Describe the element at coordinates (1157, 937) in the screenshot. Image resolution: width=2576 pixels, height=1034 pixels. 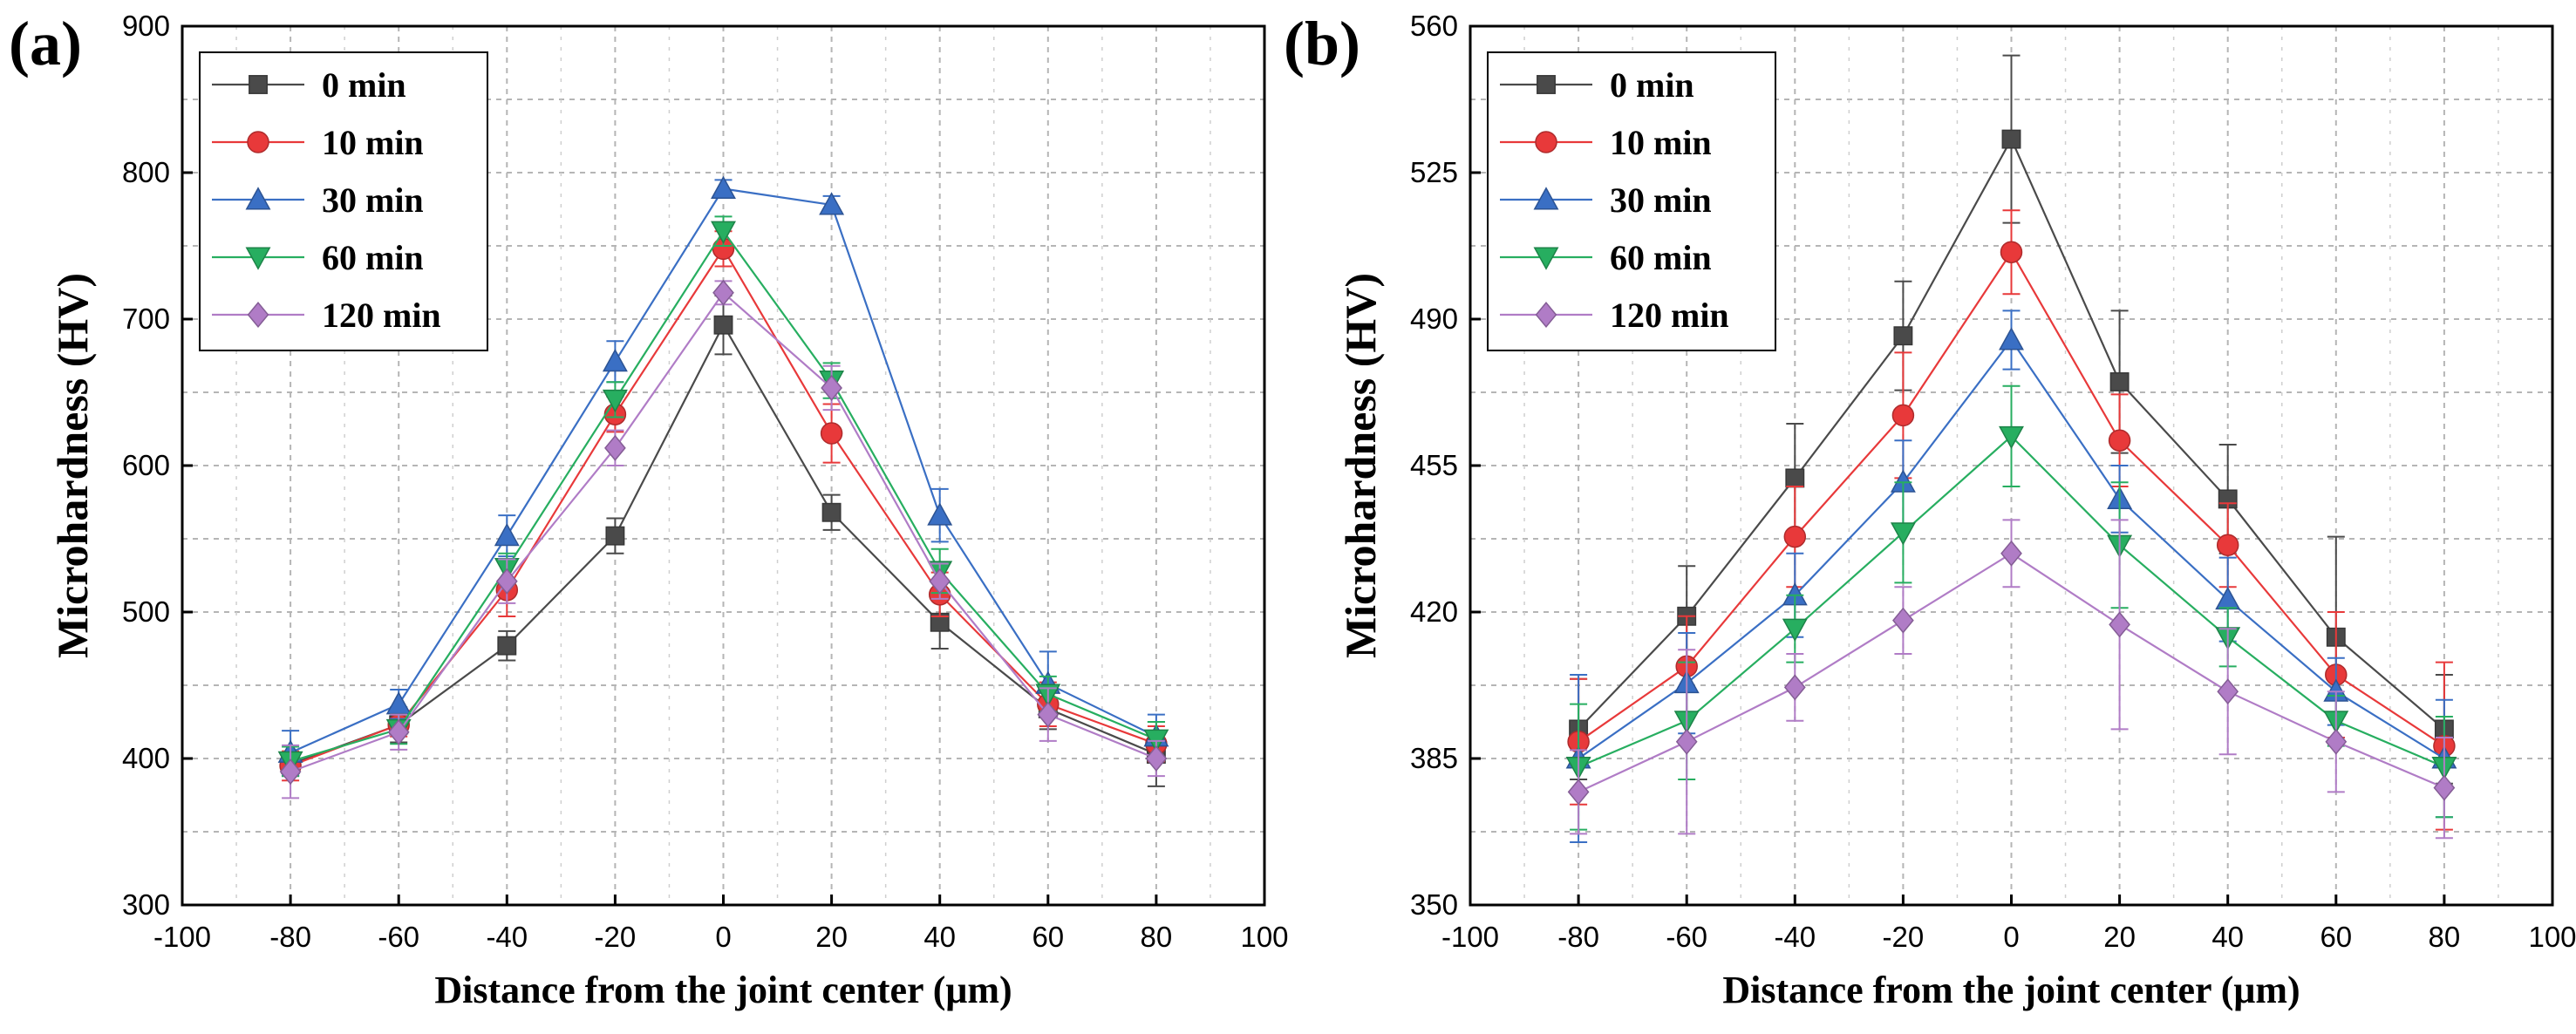
I see `panel-a-x-tick-label: 80` at that location.